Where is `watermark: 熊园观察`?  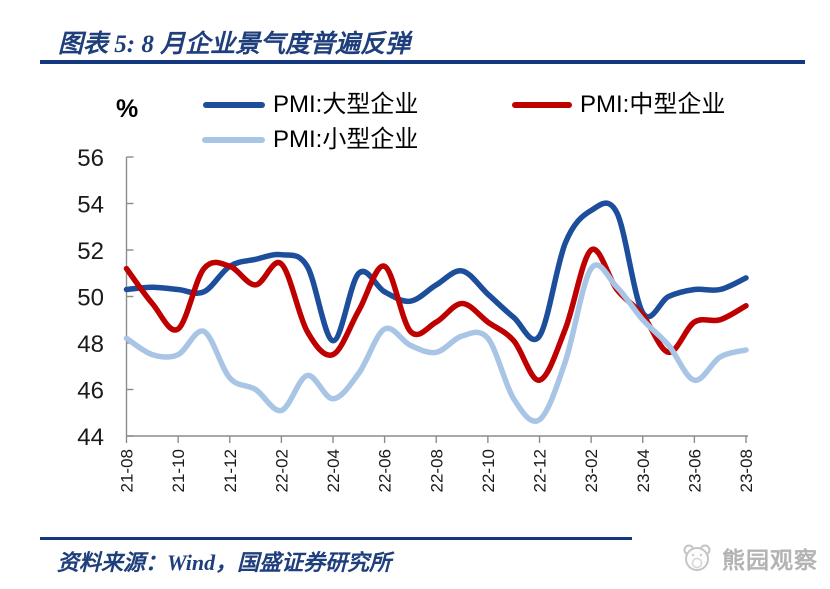
watermark: 熊园观察 is located at coordinates (748, 558).